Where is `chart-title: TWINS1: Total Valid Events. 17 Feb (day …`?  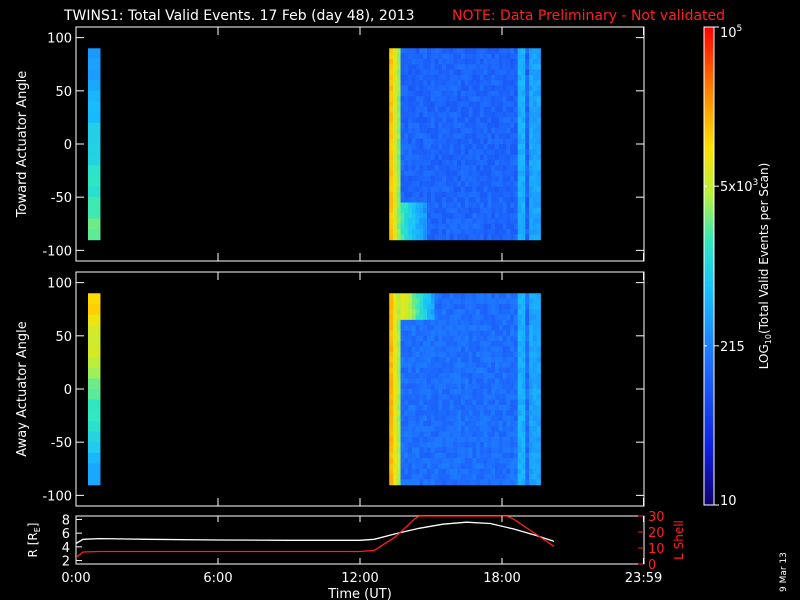
chart-title: TWINS1: Total Valid Events. 17 Feb (day … is located at coordinates (239, 16).